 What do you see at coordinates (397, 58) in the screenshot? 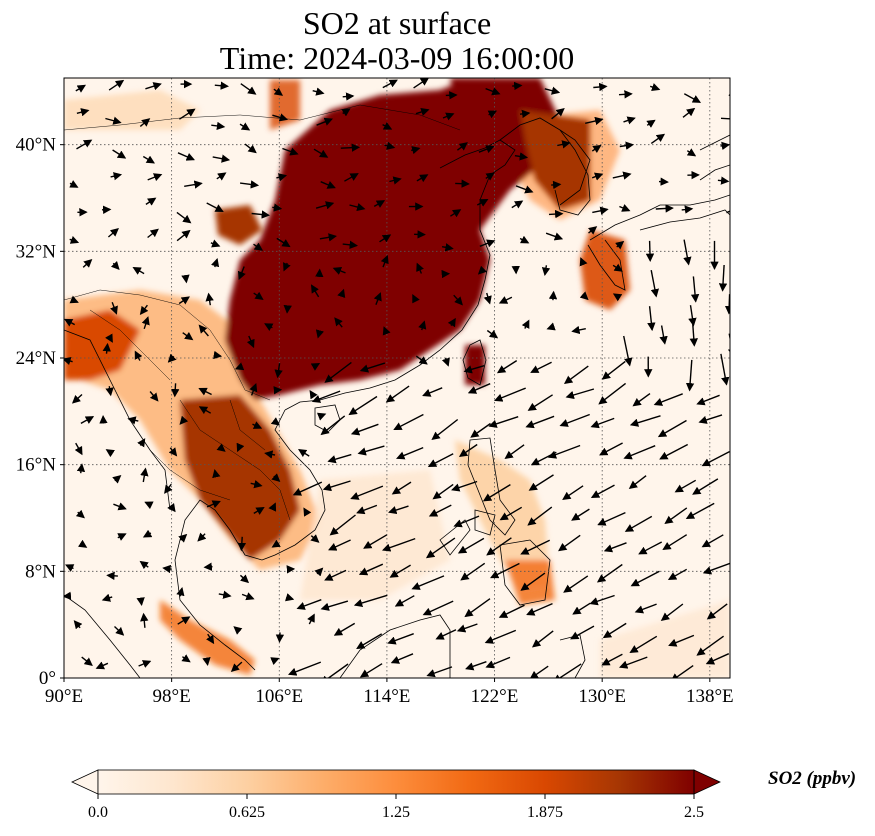
I see `map-subtitle-time: Time: 2024-03-09 16:00:00` at bounding box center [397, 58].